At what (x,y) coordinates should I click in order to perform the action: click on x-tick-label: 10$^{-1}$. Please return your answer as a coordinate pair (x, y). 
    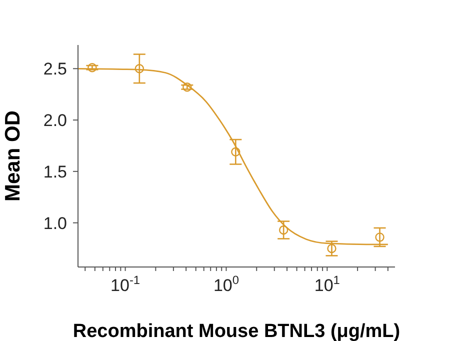
    Looking at the image, I should click on (125, 284).